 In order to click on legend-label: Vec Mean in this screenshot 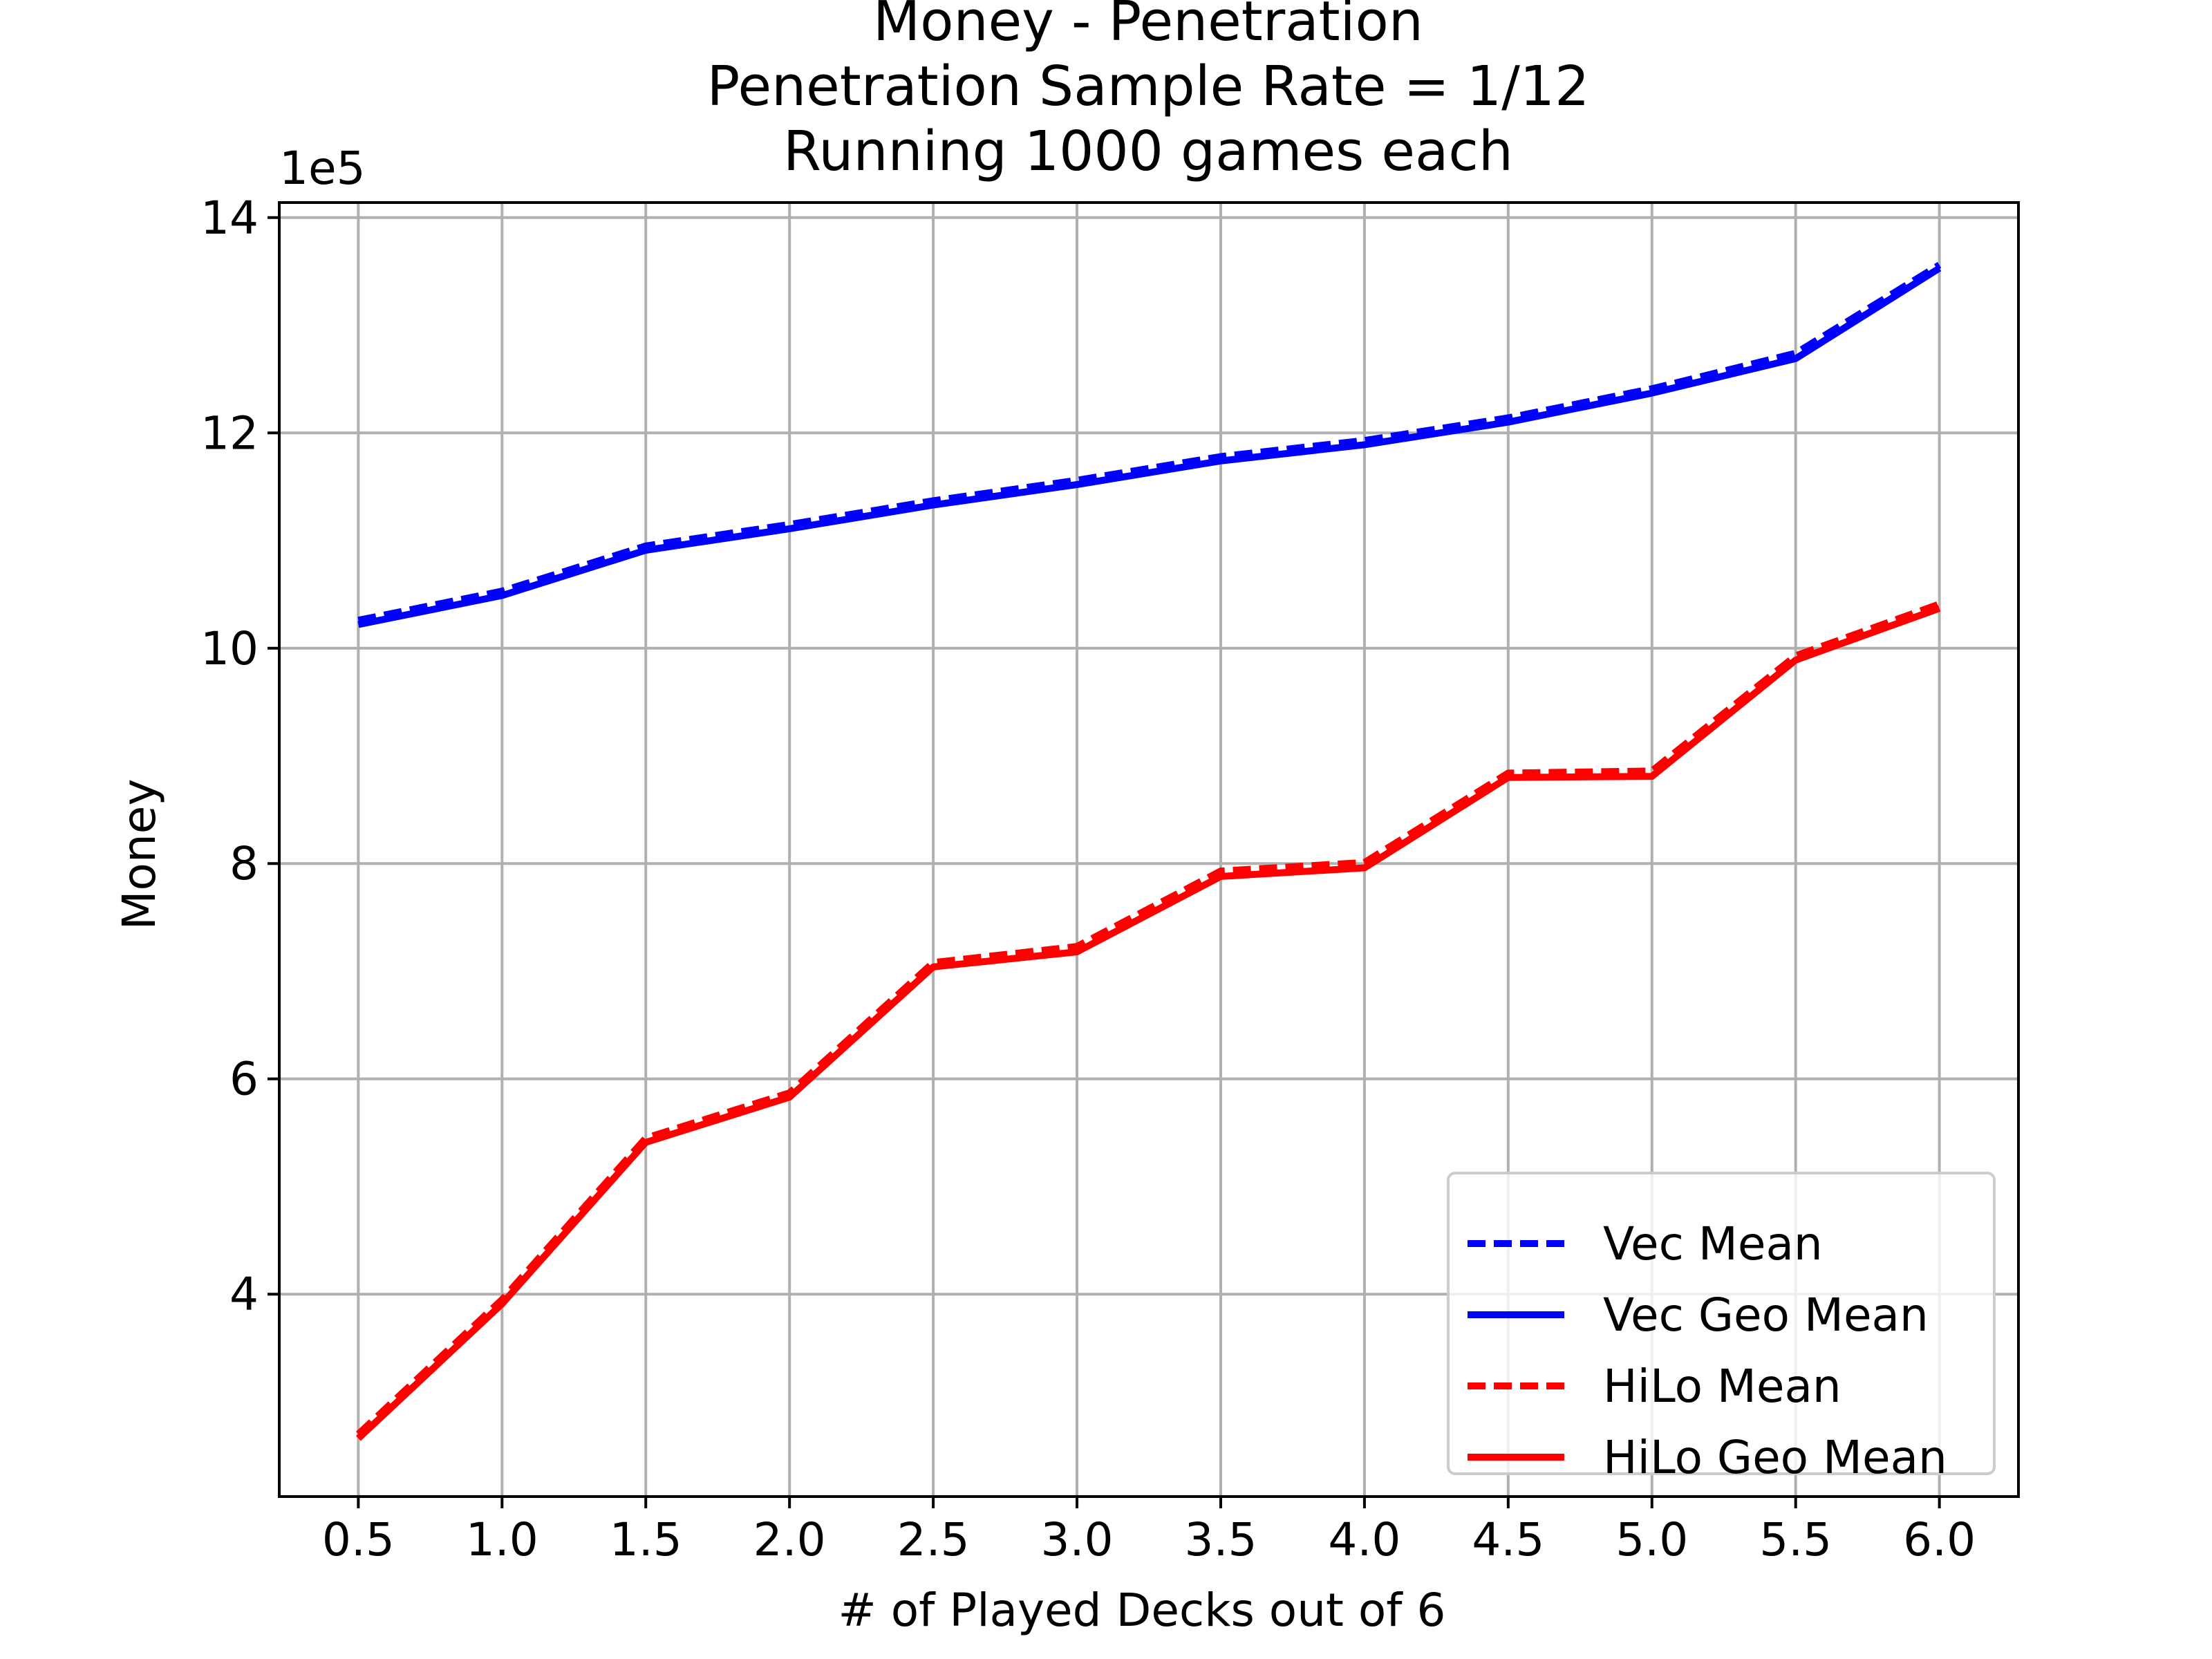, I will do `click(1713, 1244)`.